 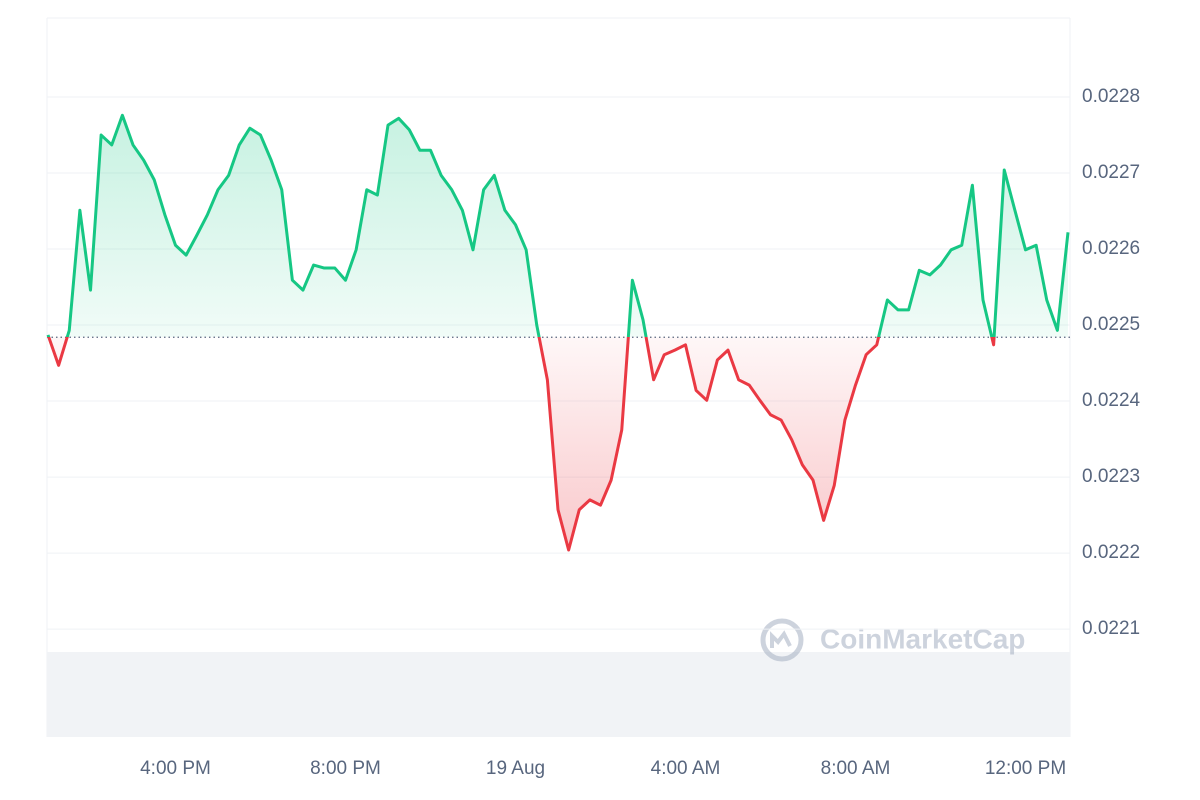 I want to click on x-tick-label: 19 Aug, so click(x=515, y=768).